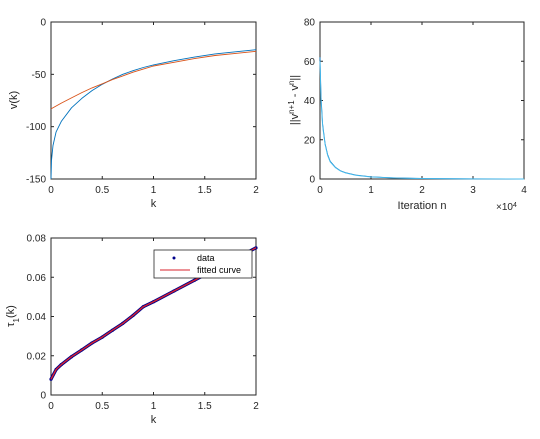 The height and width of the screenshot is (439, 540). Describe the element at coordinates (310, 62) in the screenshot. I see `y-tick-label: 60` at that location.